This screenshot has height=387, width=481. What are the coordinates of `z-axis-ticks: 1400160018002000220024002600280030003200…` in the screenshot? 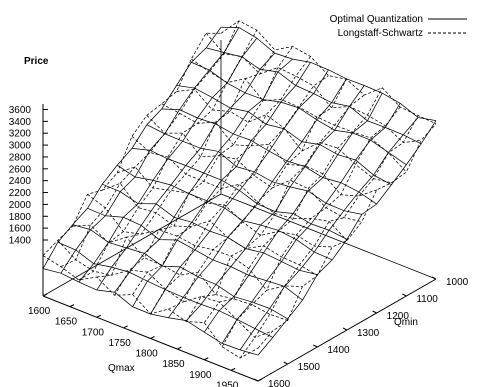 It's located at (28, 176).